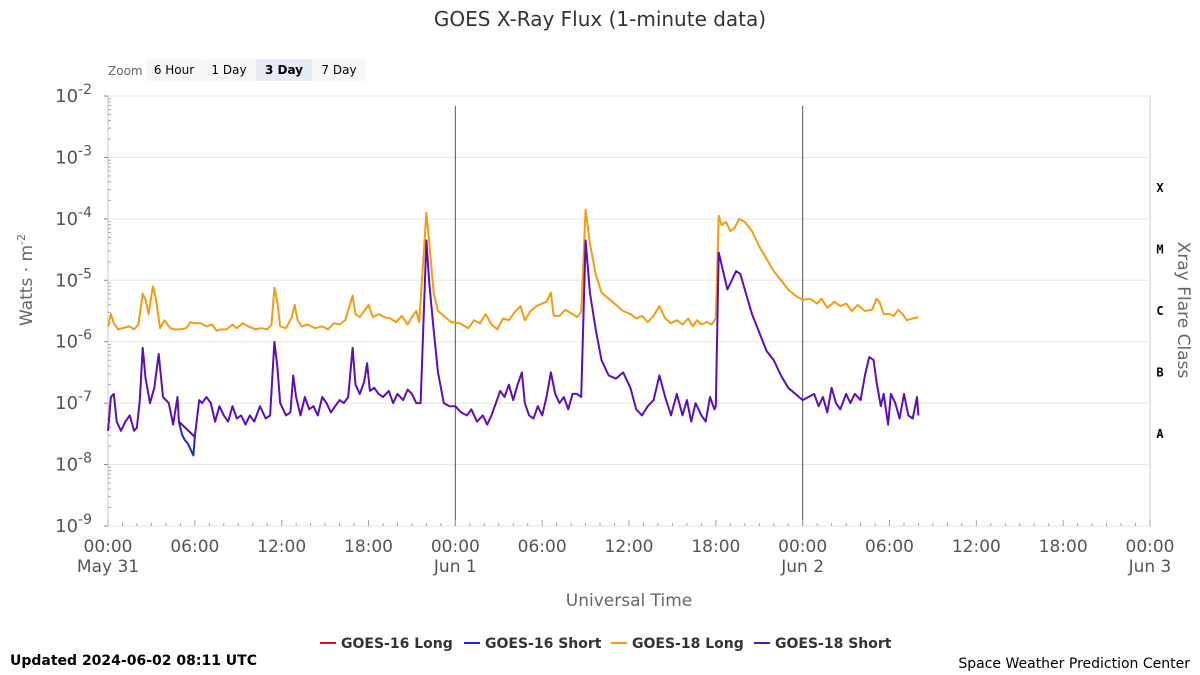 This screenshot has height=675, width=1200. Describe the element at coordinates (1160, 188) in the screenshot. I see `flare-class-x: X` at that location.